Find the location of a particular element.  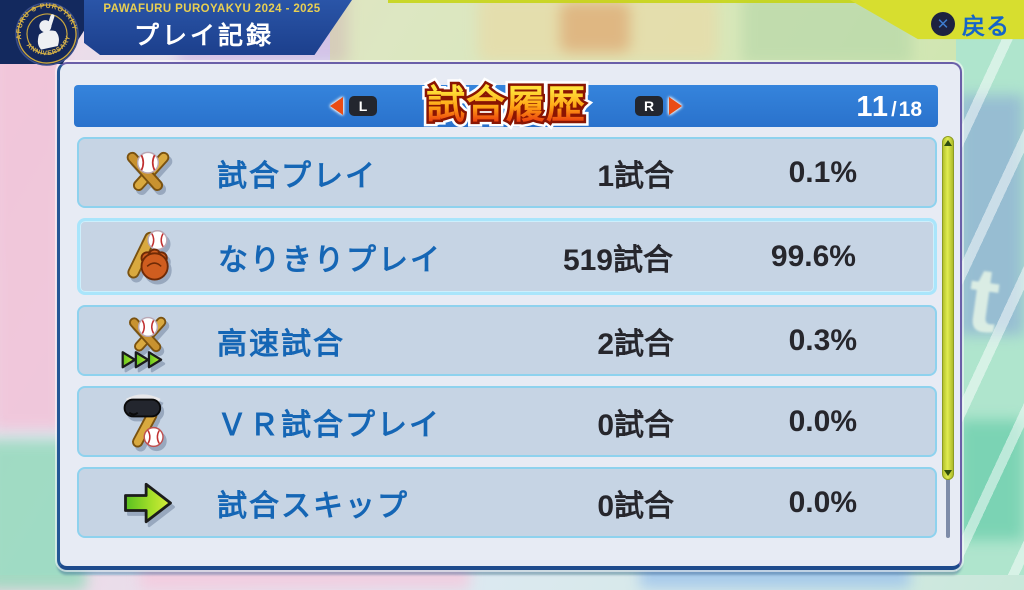

x-button-icon: ✕ is located at coordinates (943, 24).